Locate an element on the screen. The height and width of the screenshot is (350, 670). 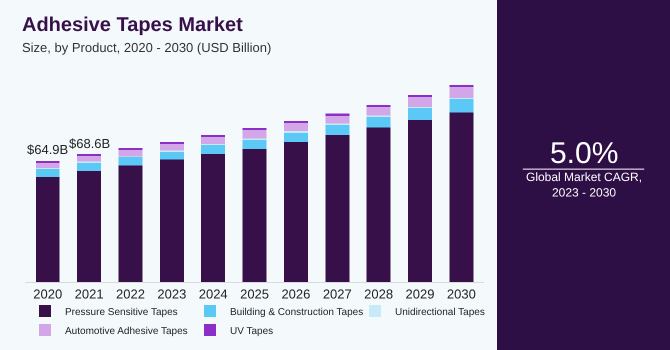
x-tick-label: 2025 is located at coordinates (255, 294).